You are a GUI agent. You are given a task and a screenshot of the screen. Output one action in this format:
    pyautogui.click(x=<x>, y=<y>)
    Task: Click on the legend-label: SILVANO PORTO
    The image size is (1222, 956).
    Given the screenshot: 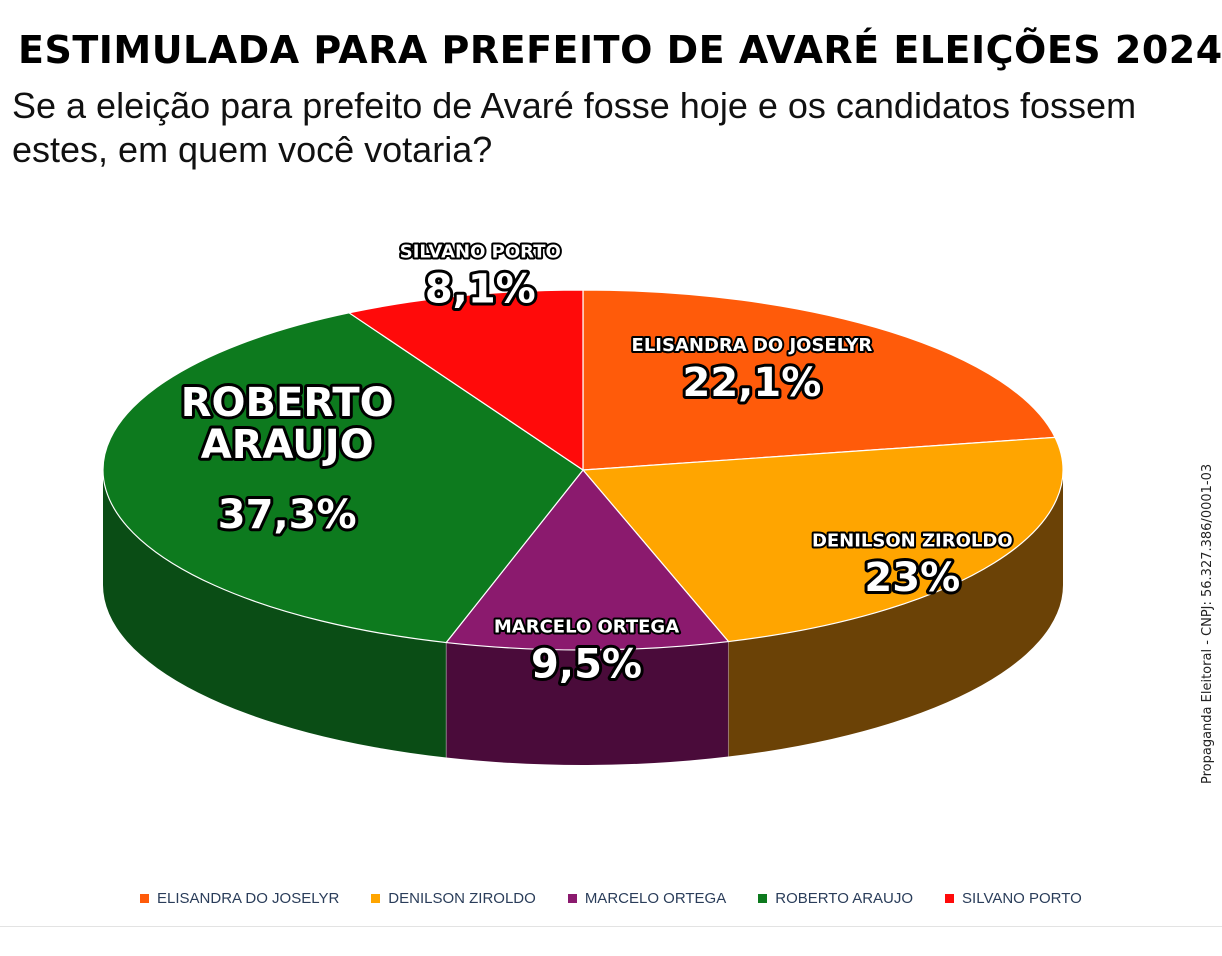 What is the action you would take?
    pyautogui.click(x=1022, y=898)
    